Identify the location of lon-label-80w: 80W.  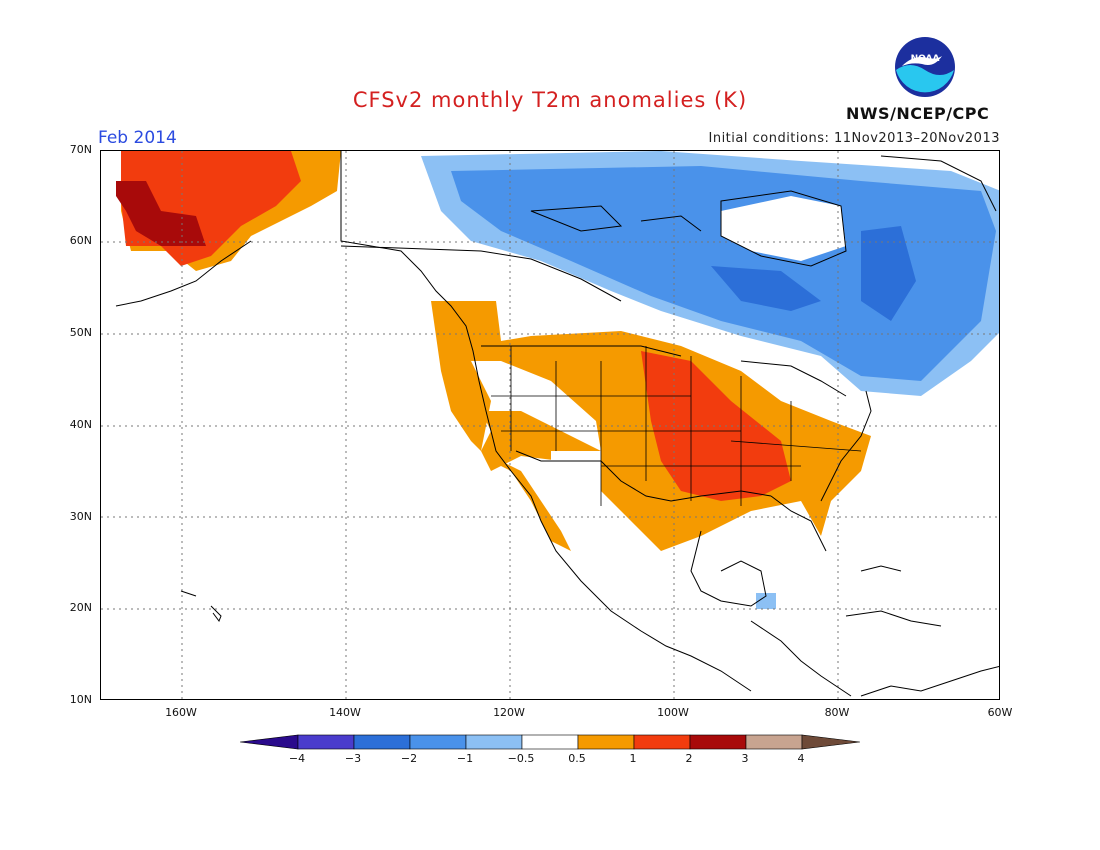
(837, 712).